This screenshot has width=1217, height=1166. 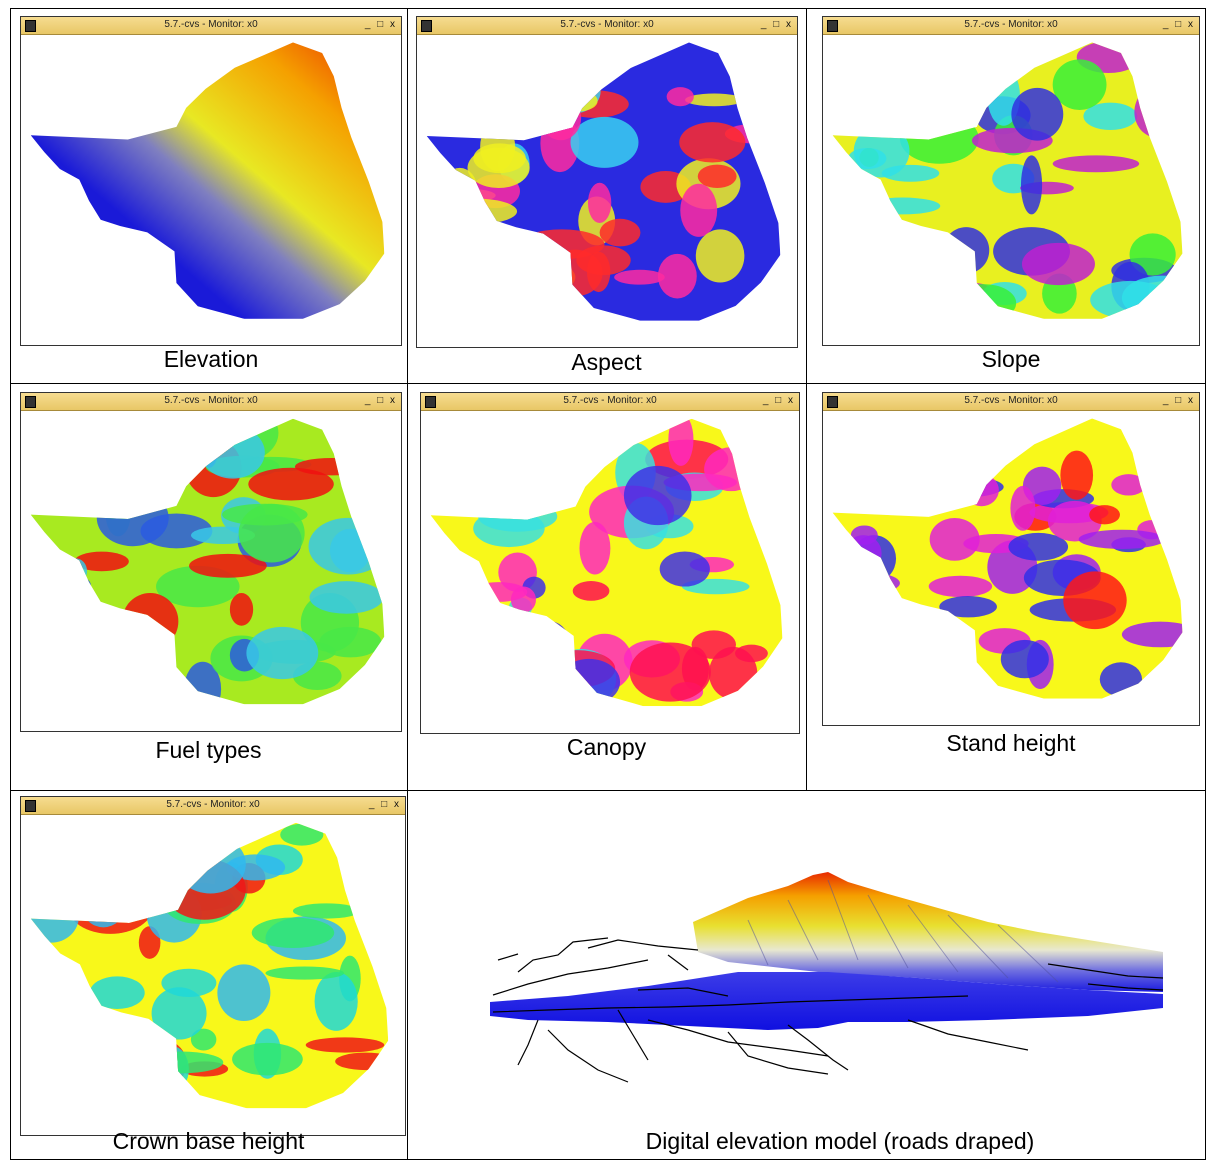 What do you see at coordinates (208, 750) in the screenshot?
I see `panel-caption: Fuel types` at bounding box center [208, 750].